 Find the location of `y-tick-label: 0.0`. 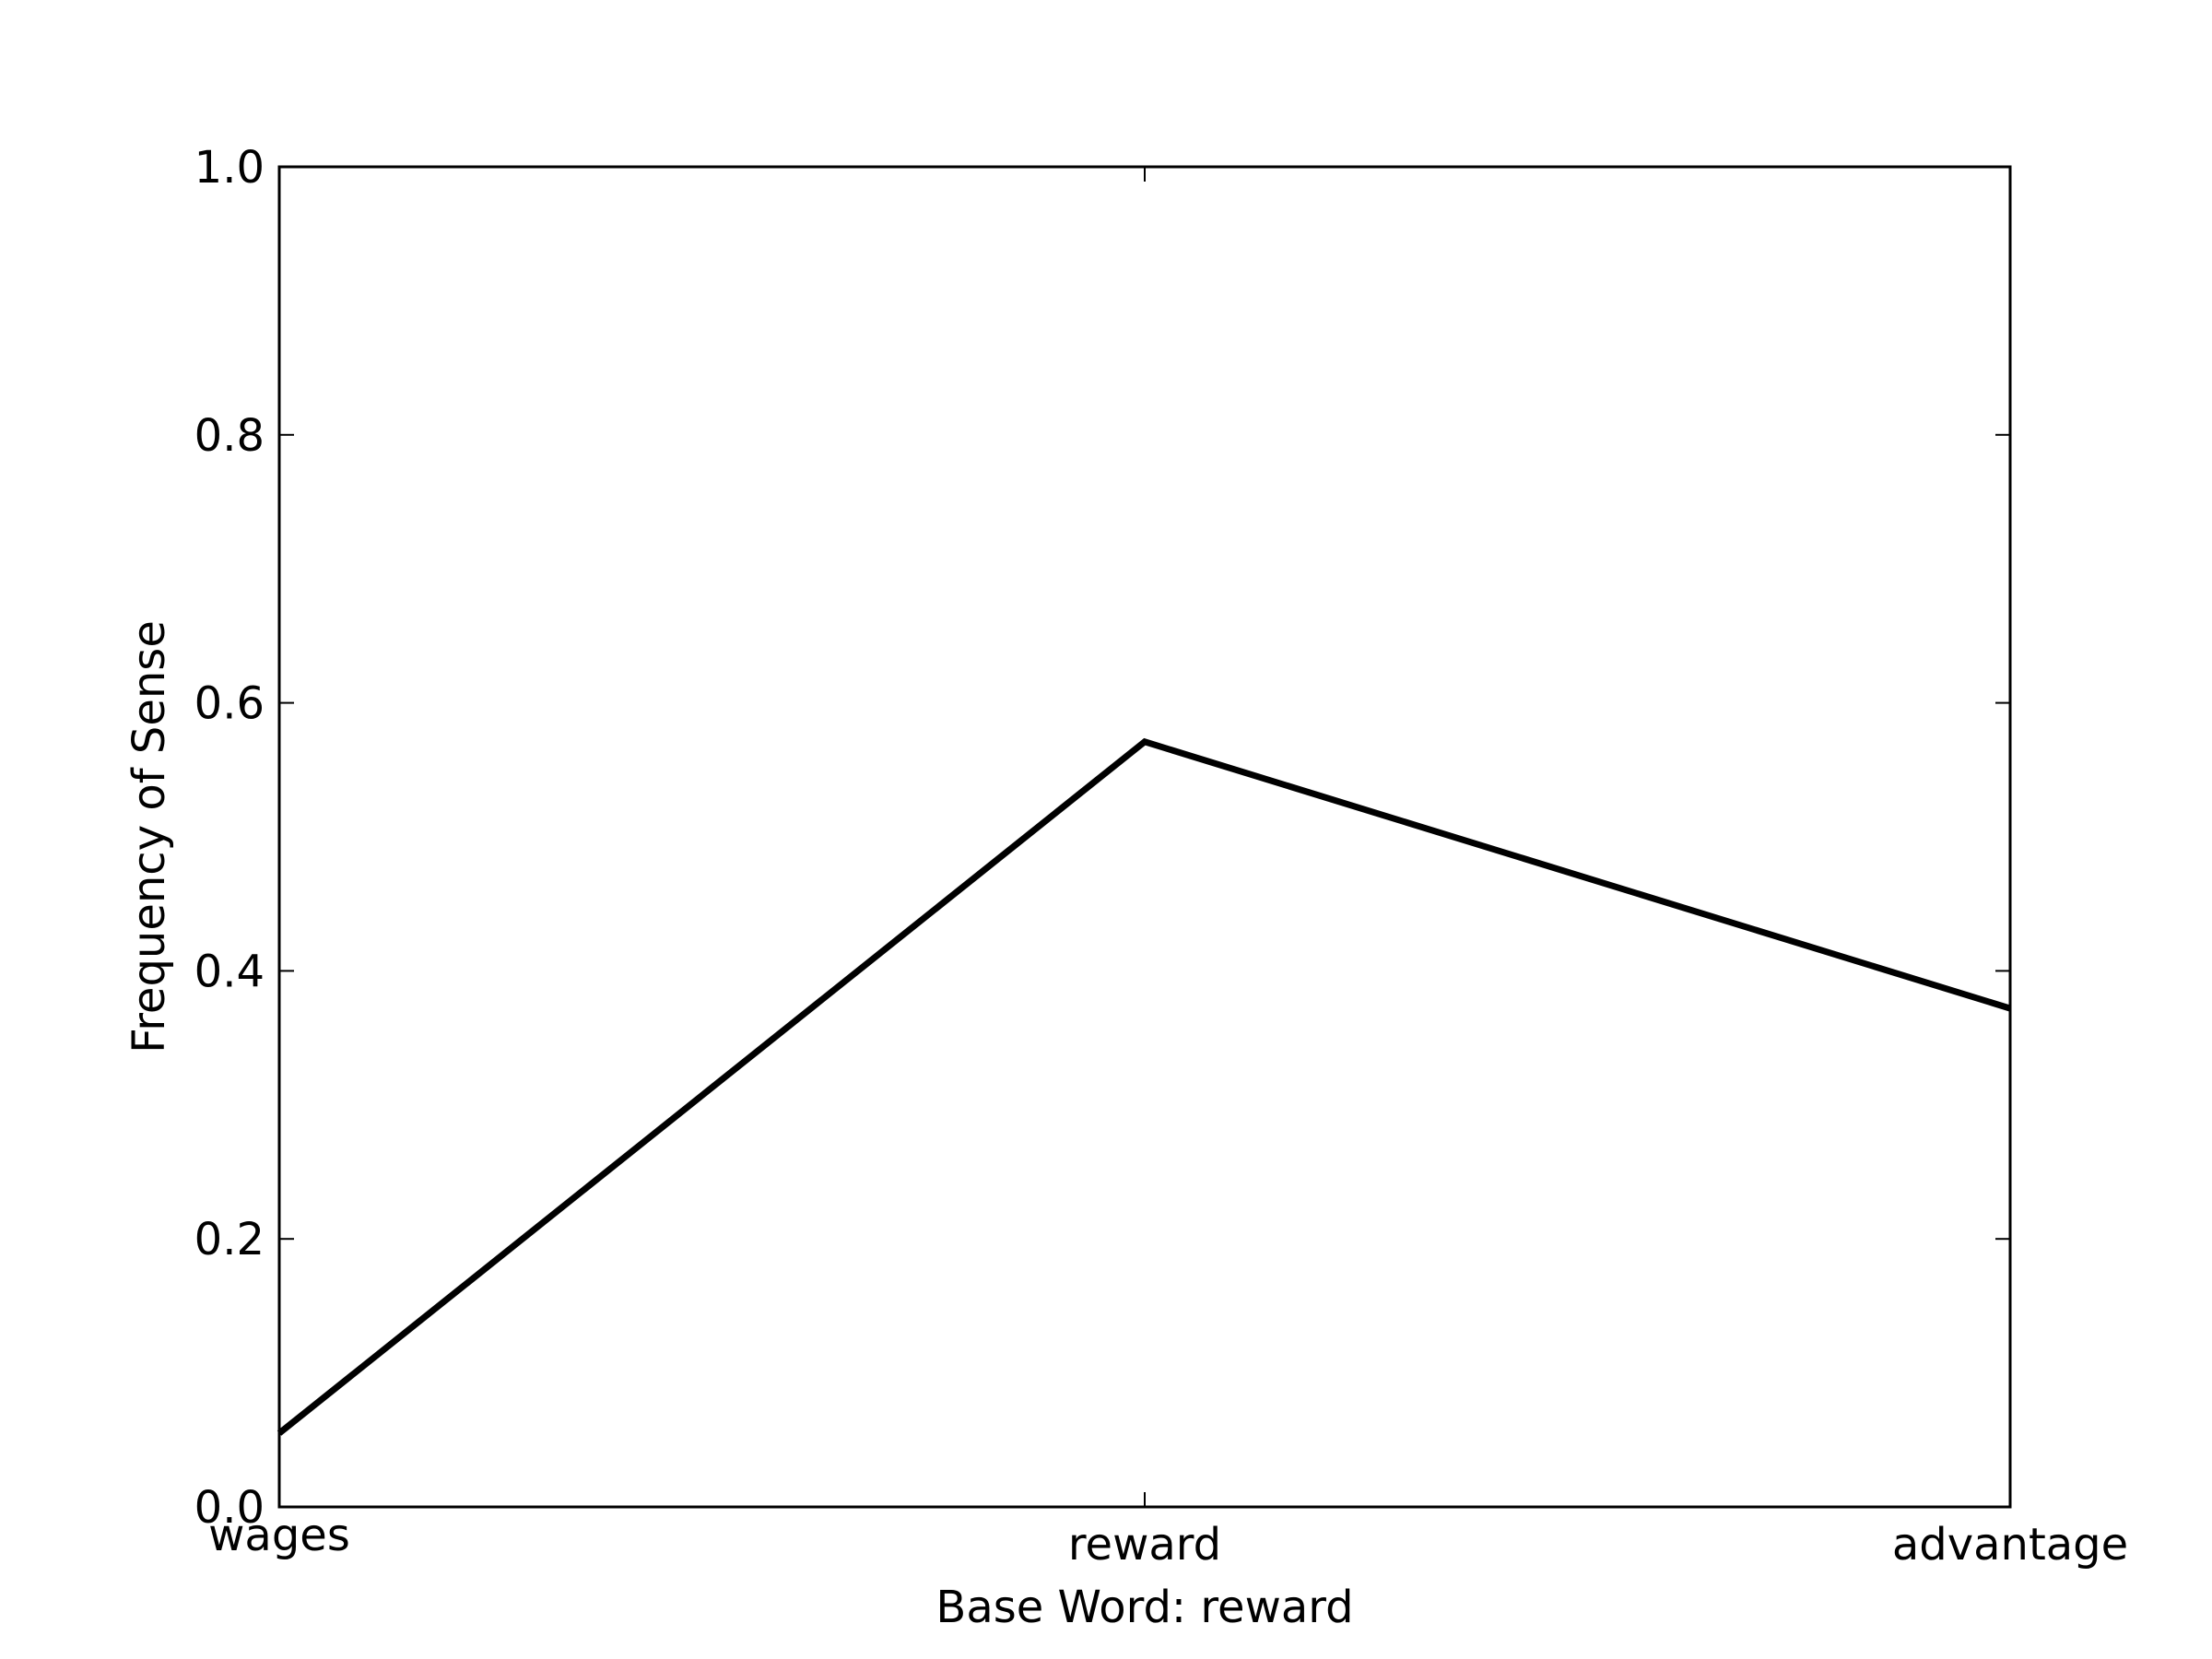

y-tick-label: 0.0 is located at coordinates (229, 1508).